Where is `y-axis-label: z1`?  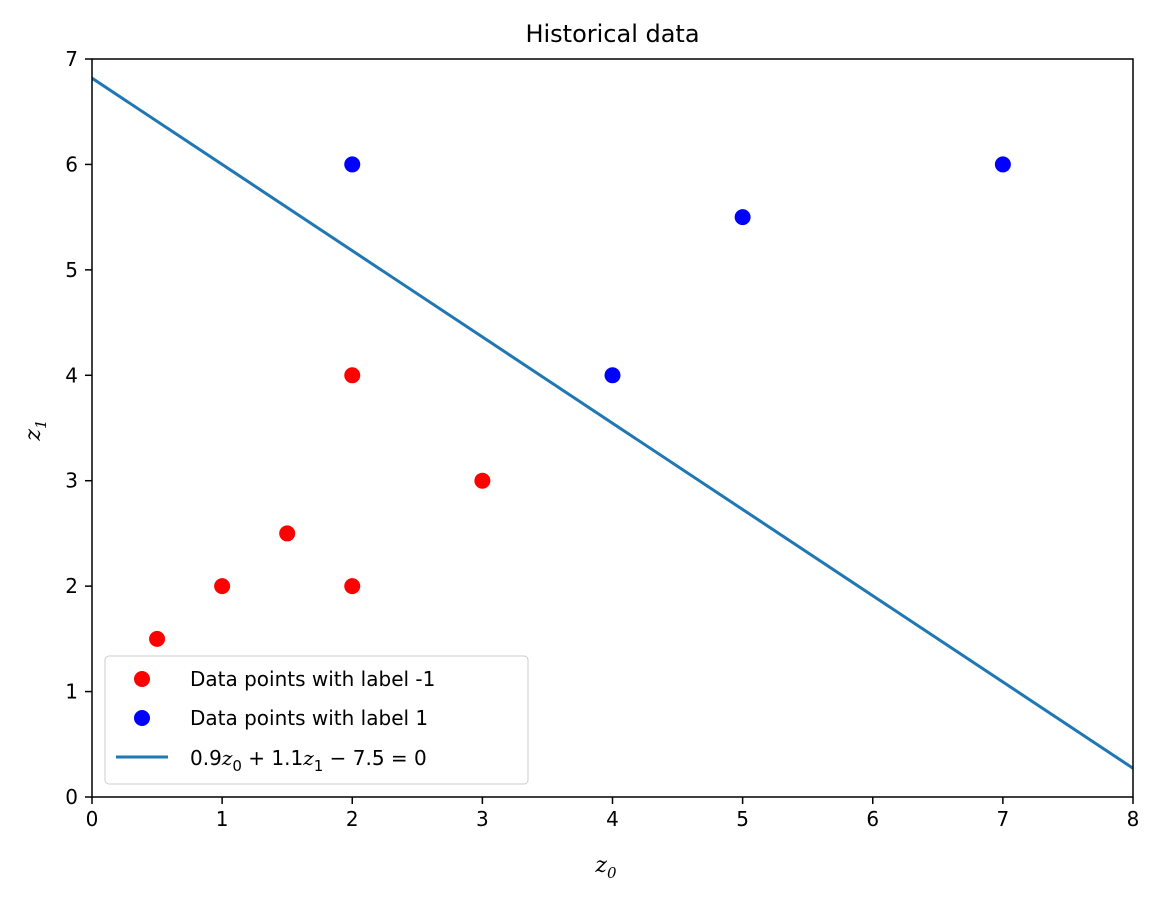
y-axis-label: z1 is located at coordinates (35, 430).